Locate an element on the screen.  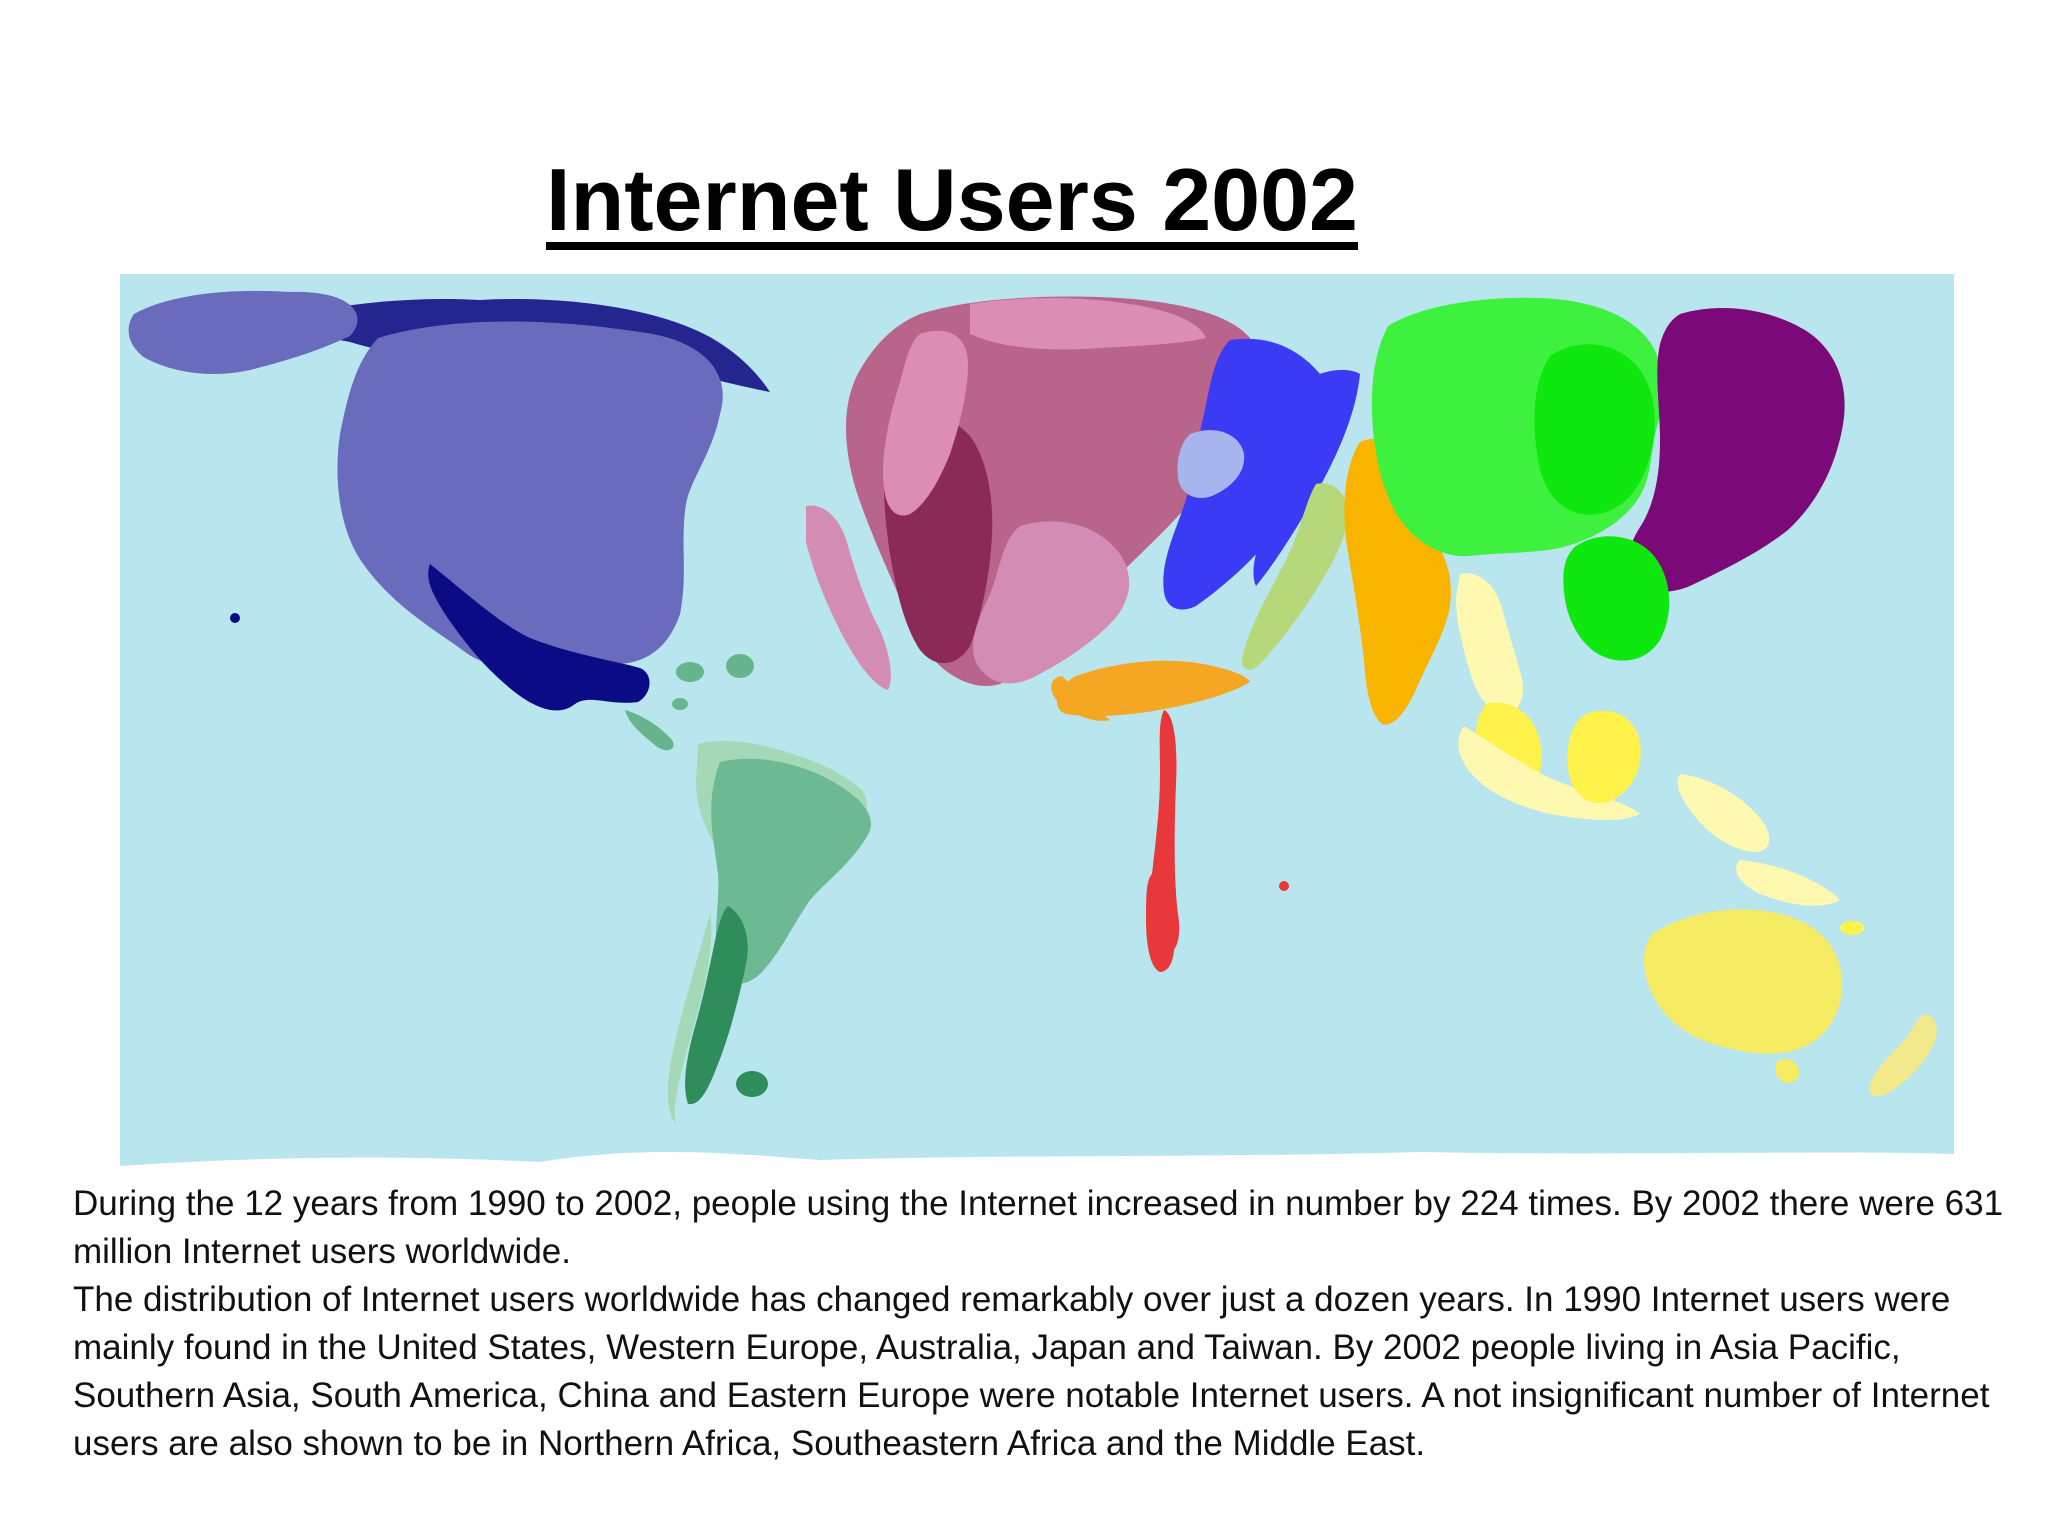
region-russia-corridor is located at coordinates (1306, 477).